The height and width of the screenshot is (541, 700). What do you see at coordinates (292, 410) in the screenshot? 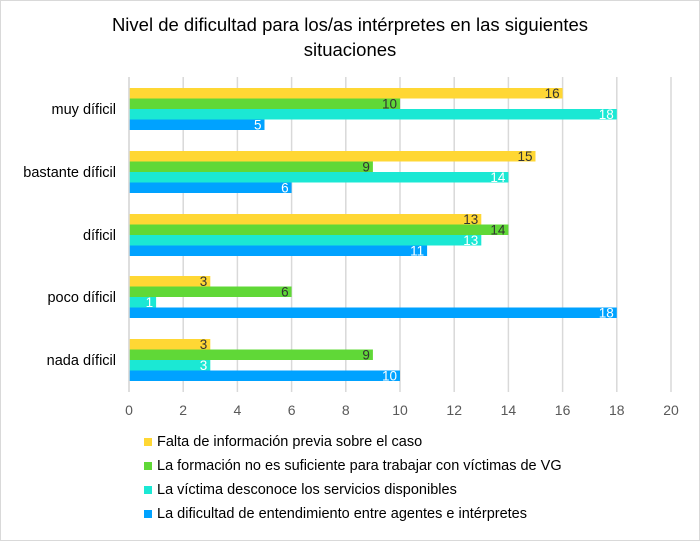
I see `x-tick-label: 6` at bounding box center [292, 410].